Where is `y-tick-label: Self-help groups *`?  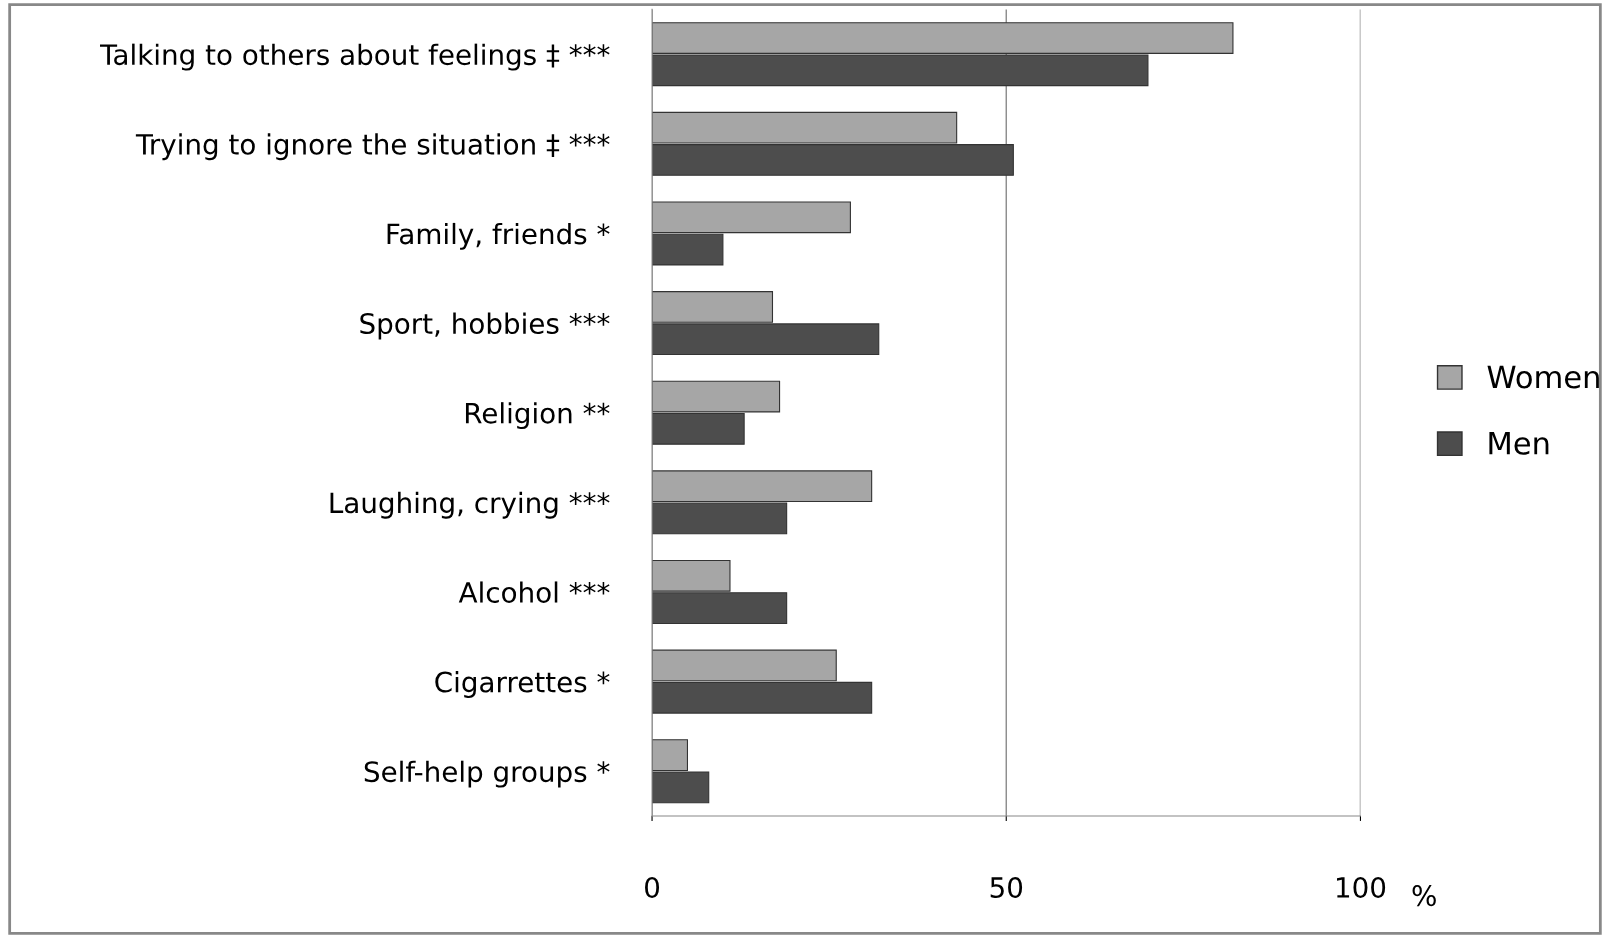
y-tick-label: Self-help groups * is located at coordinates (487, 774).